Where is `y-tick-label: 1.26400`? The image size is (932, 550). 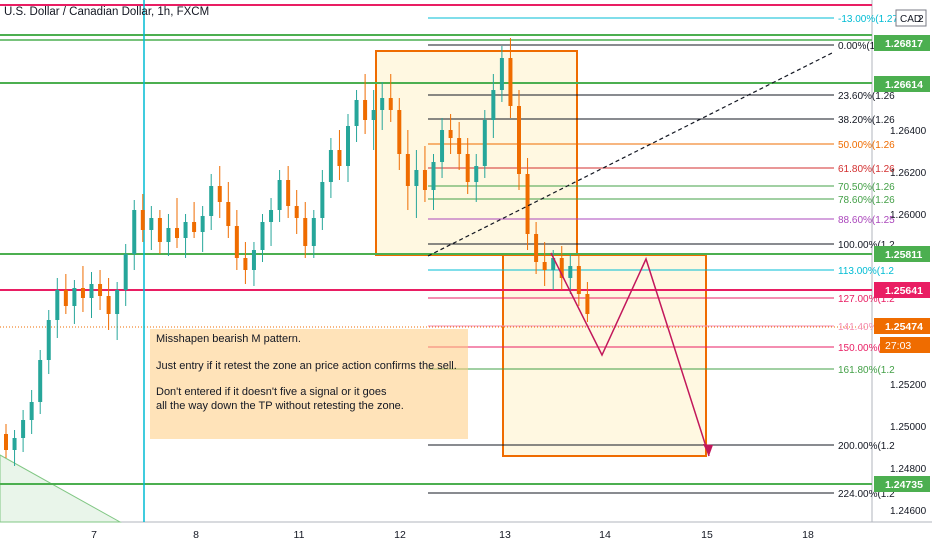
y-tick-label: 1.26400 is located at coordinates (908, 131).